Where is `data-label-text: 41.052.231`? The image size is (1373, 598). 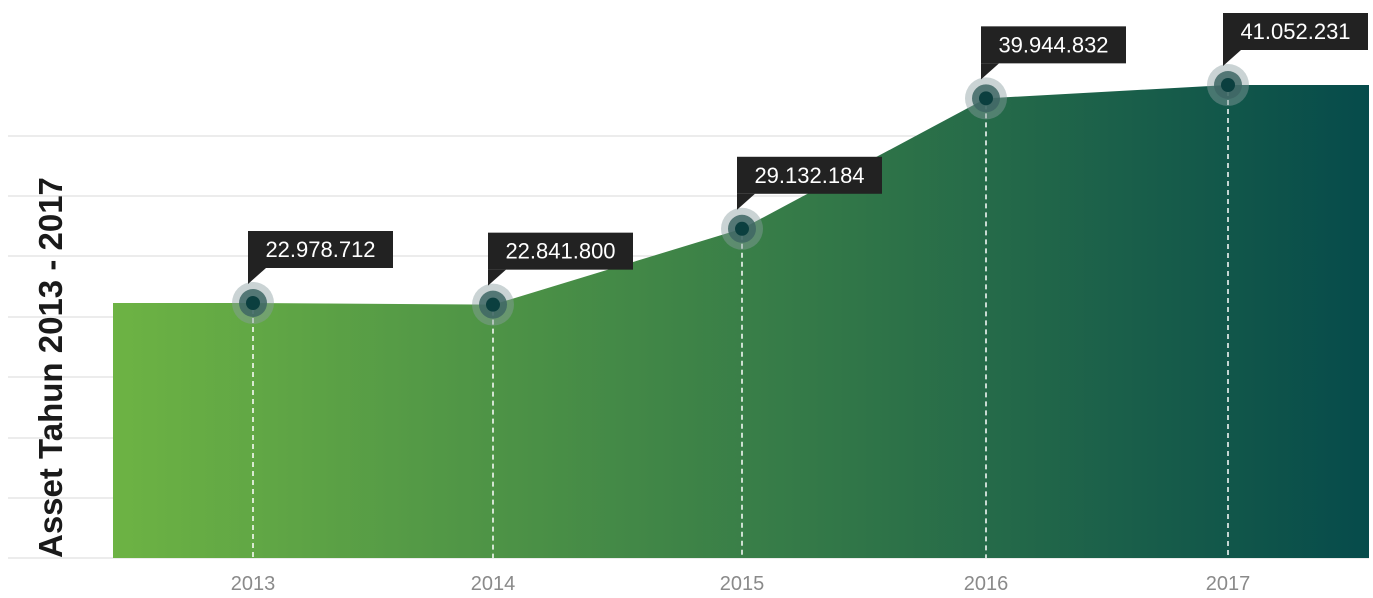
data-label-text: 41.052.231 is located at coordinates (1295, 31).